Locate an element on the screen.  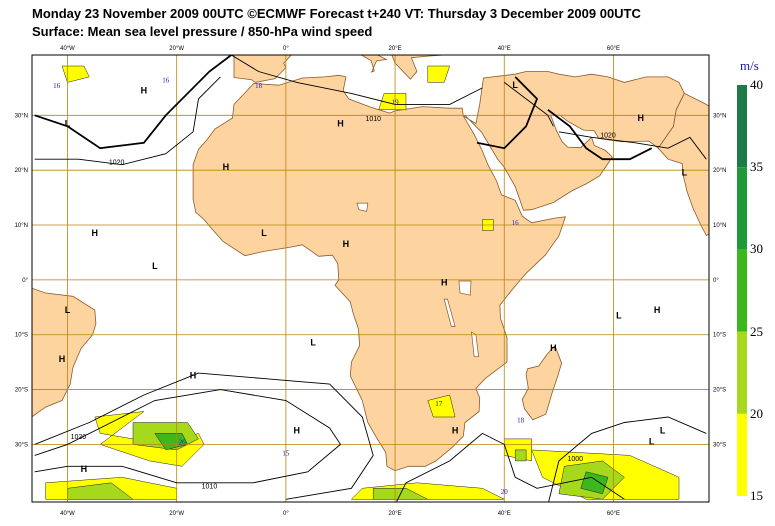
wind-max-label: 20 is located at coordinates (505, 492).